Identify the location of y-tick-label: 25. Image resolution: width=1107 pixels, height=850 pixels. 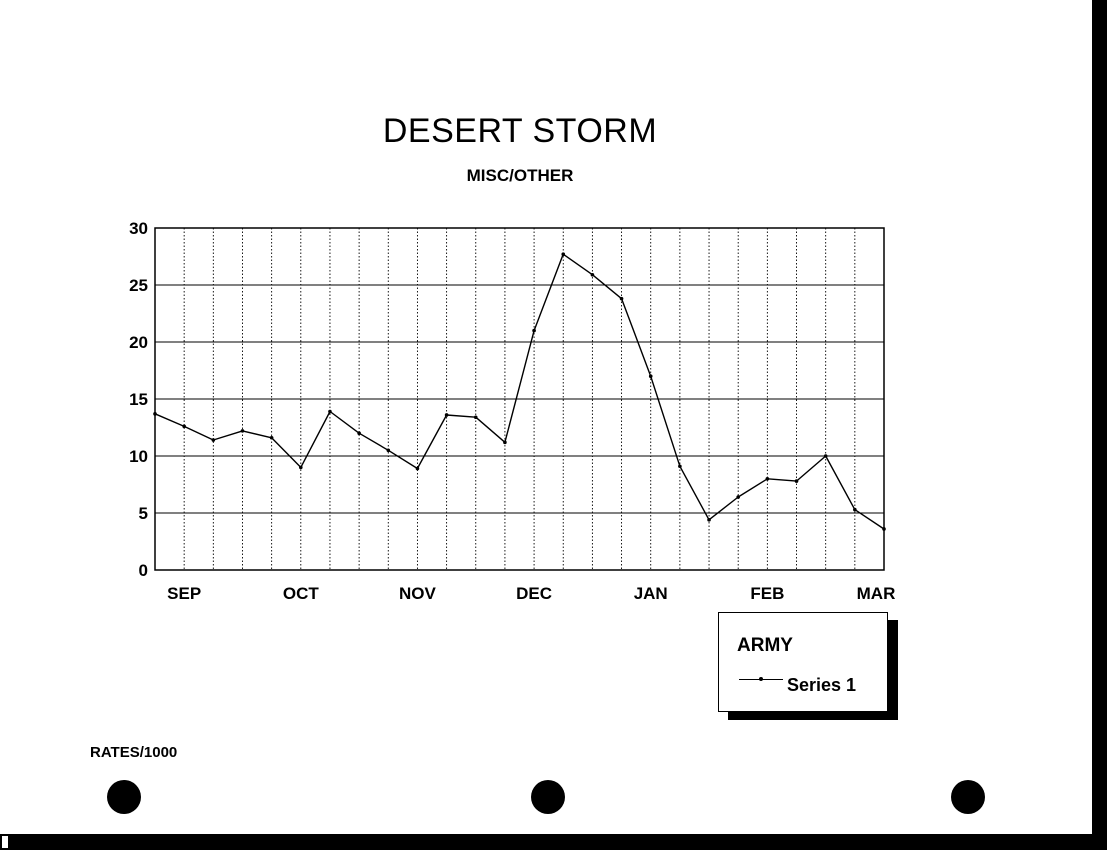
(138, 285).